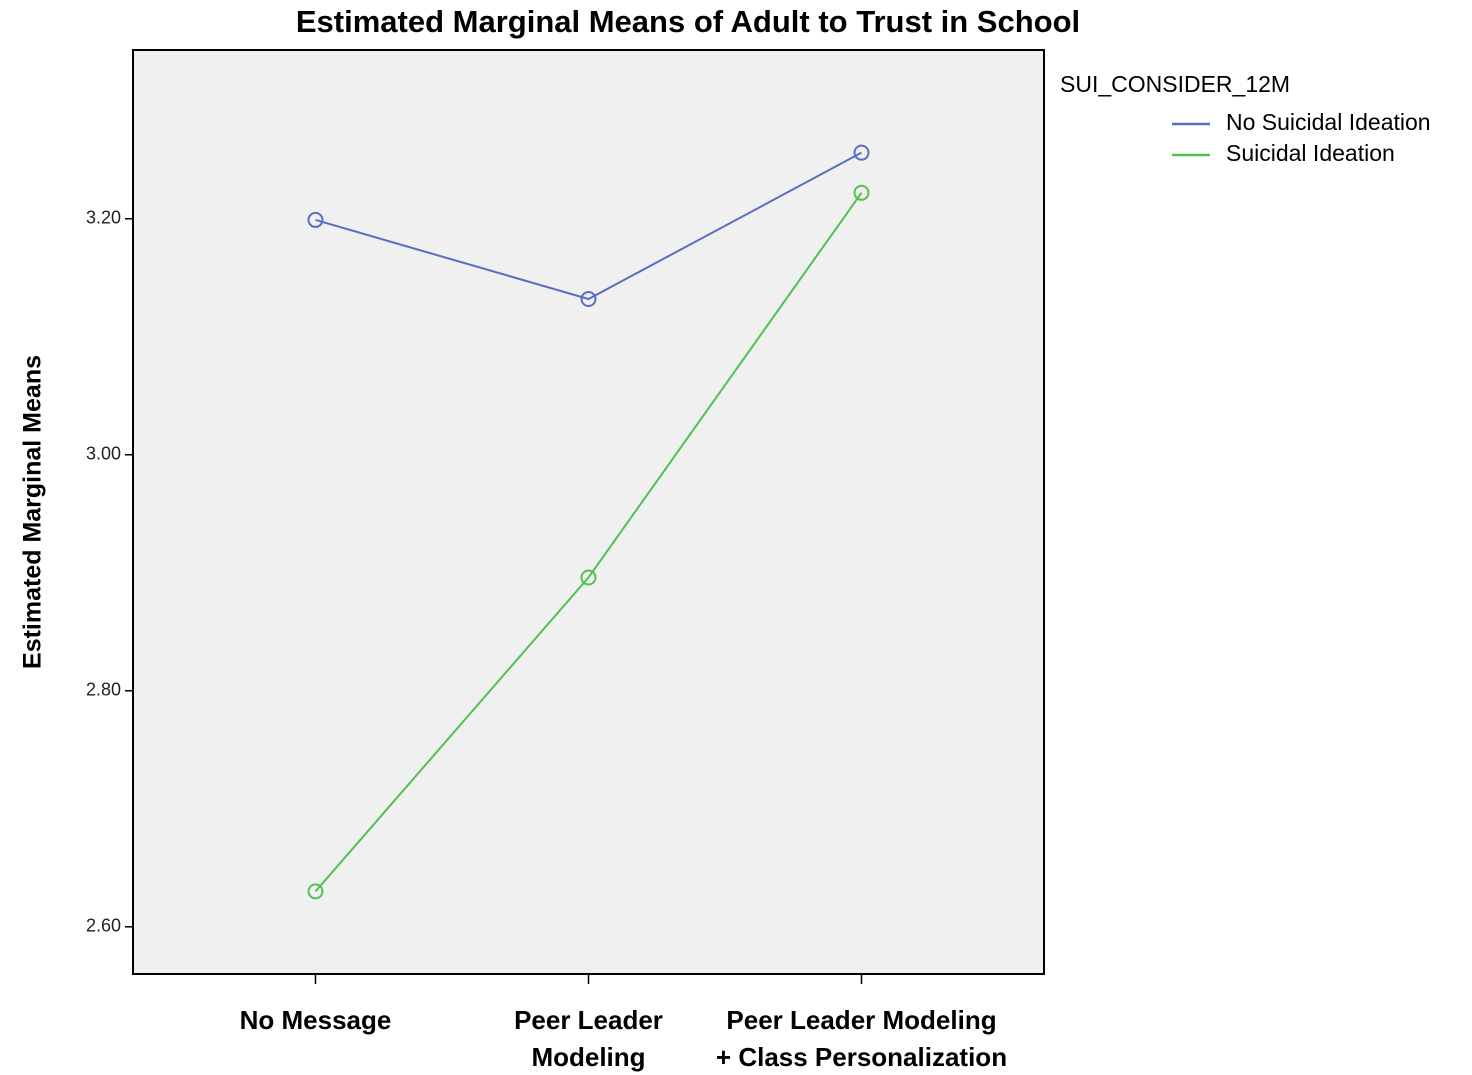 Image resolution: width=1472 pixels, height=1075 pixels. I want to click on legend-label: Suicidal Ideation, so click(1310, 153).